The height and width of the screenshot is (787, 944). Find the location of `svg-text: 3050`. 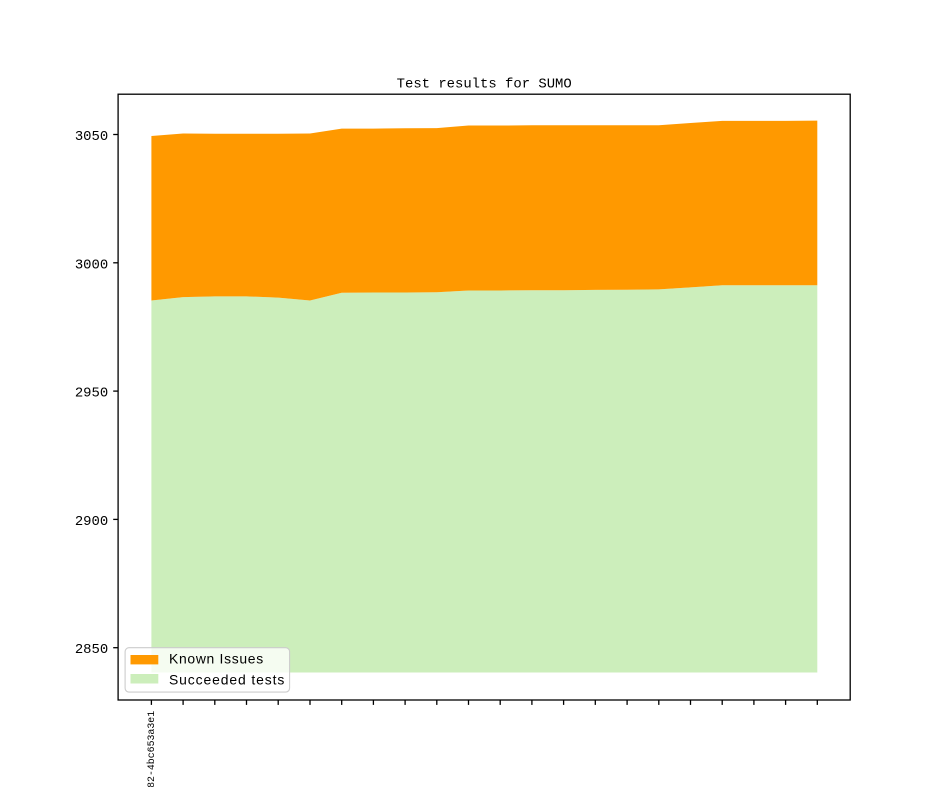

svg-text: 3050 is located at coordinates (91, 137).